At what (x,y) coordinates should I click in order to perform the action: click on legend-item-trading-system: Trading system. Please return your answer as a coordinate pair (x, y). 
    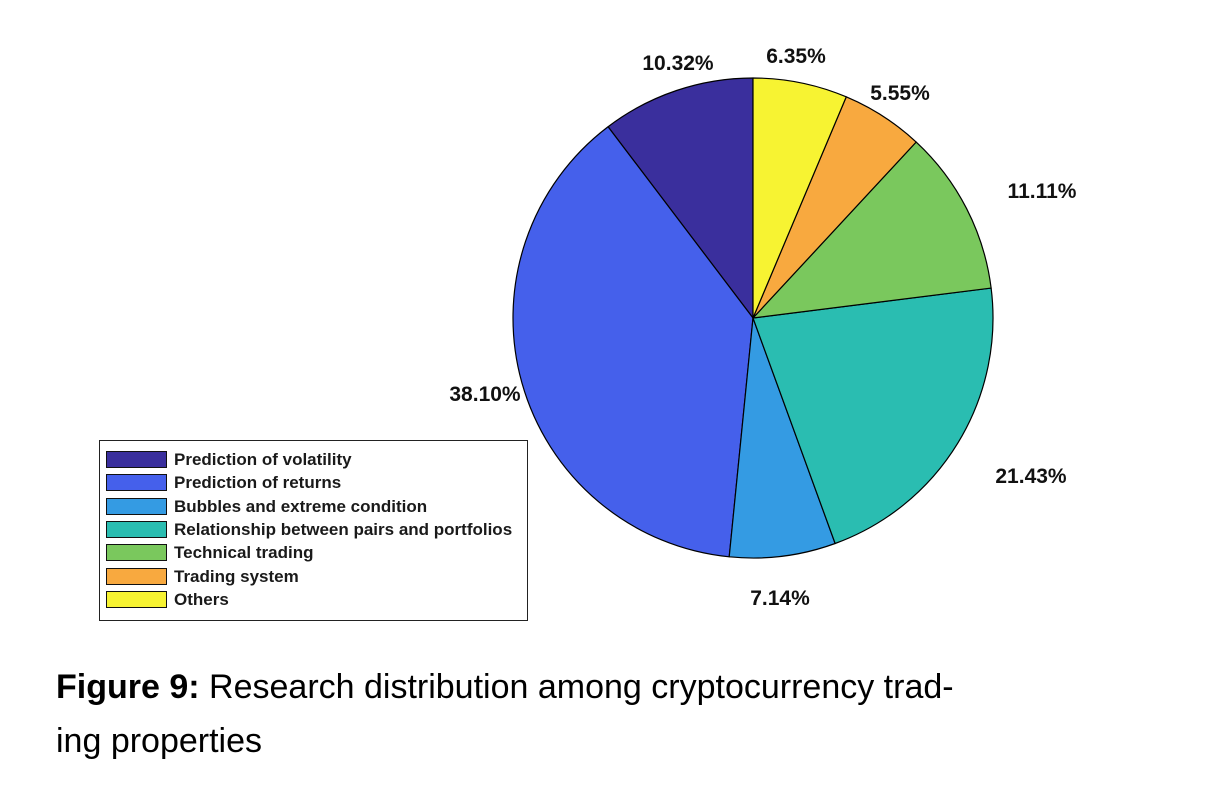
    Looking at the image, I should click on (316, 575).